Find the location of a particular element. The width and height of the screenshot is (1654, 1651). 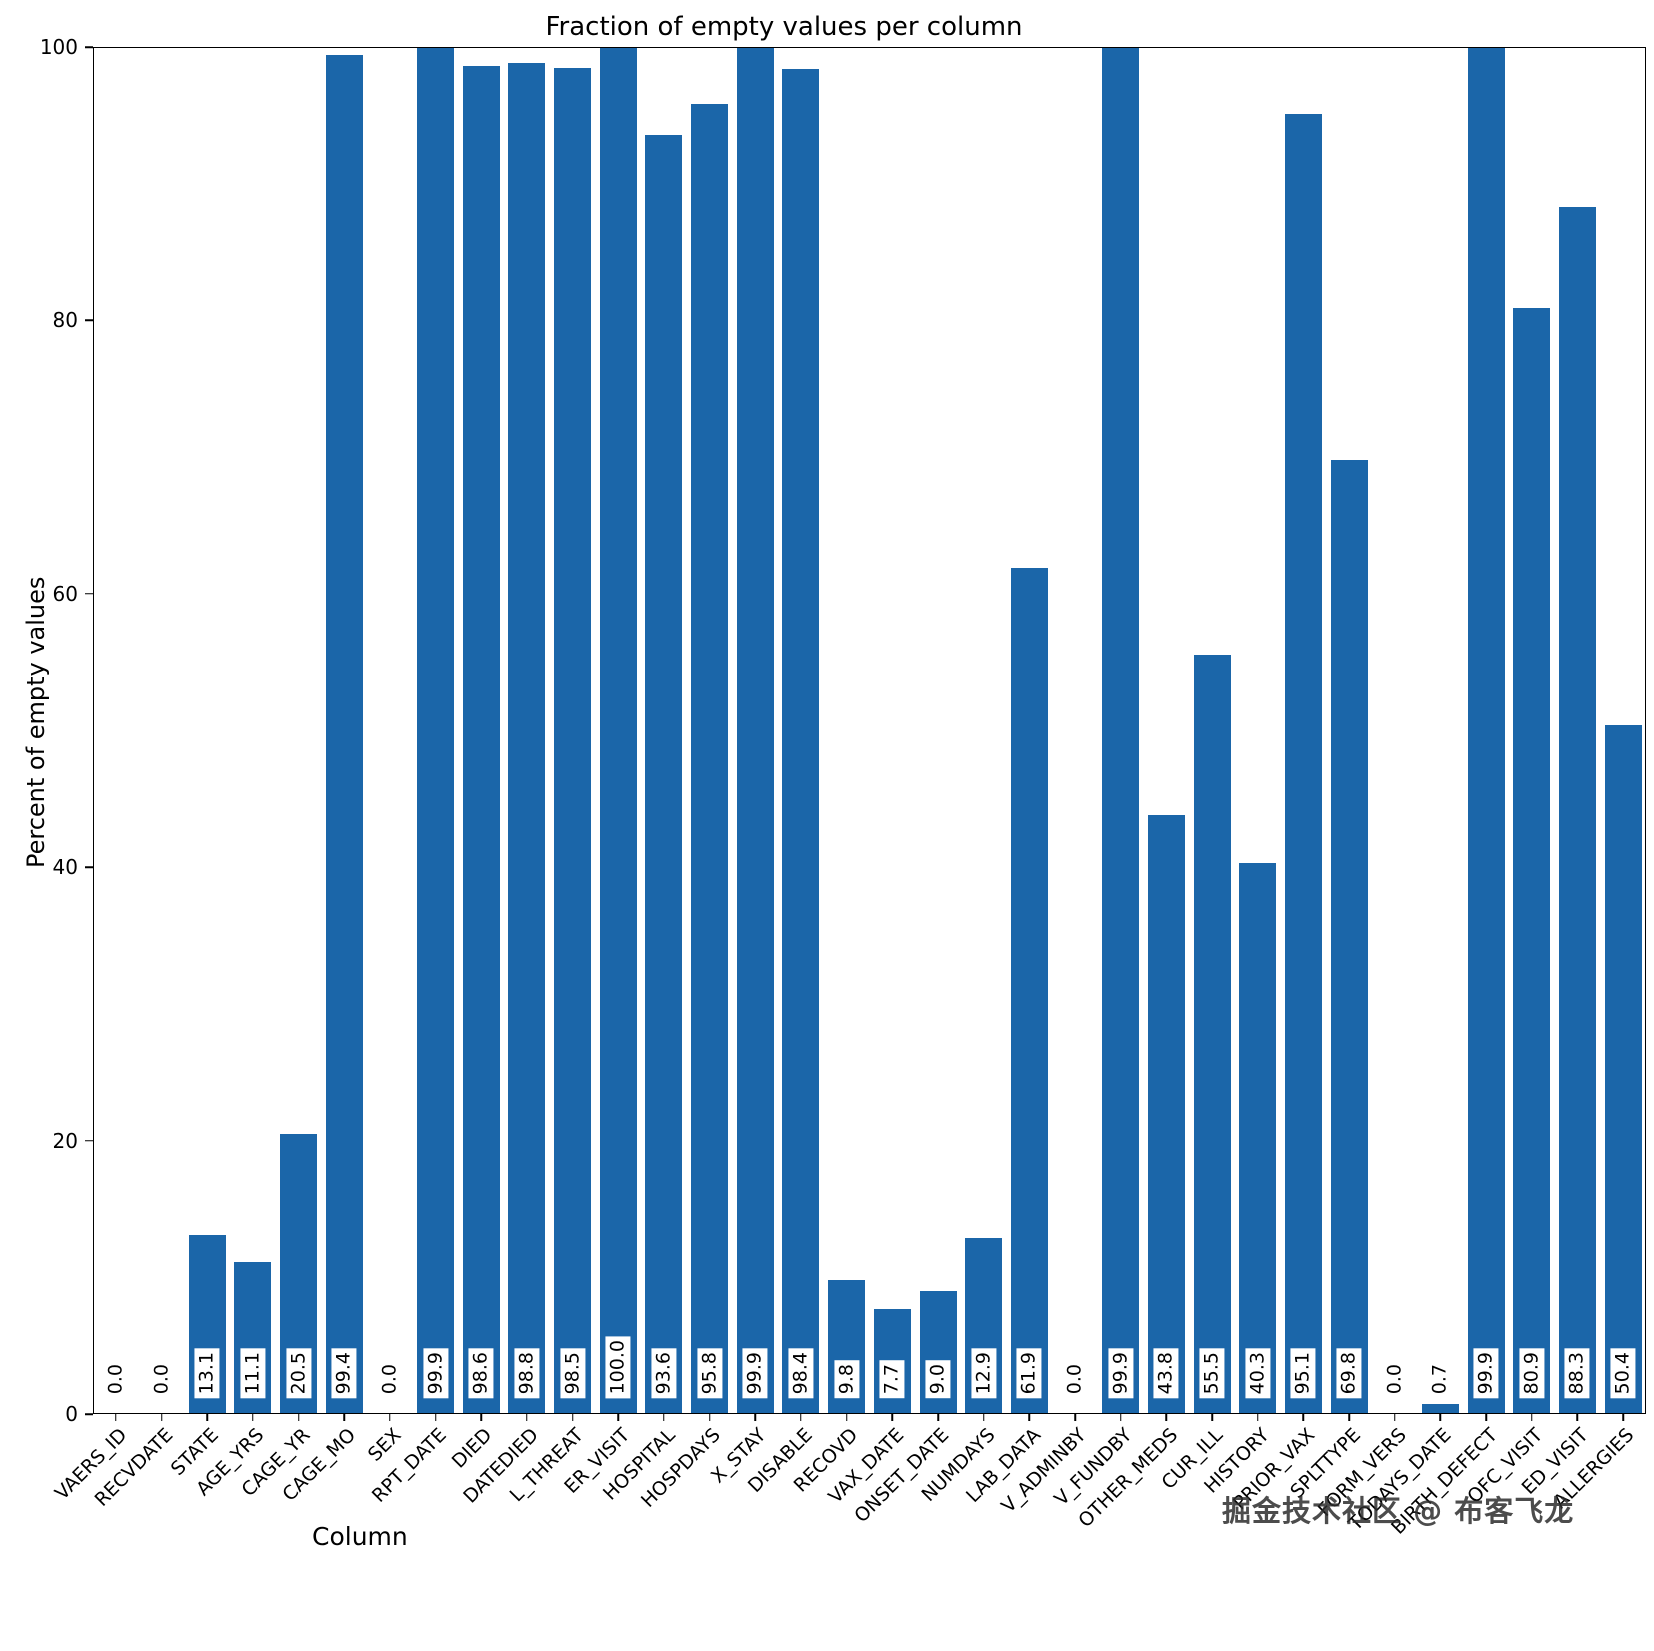

watermark: 掘金技术社区 @ 布客飞龙 is located at coordinates (1398, 1511).